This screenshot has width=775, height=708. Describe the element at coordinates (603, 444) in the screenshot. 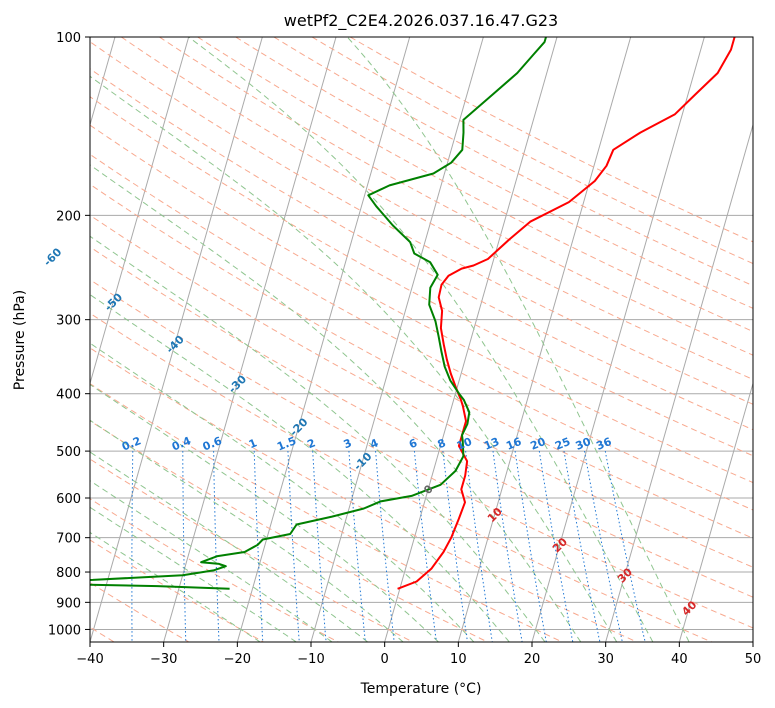

I see `mixing-ratio-label: 36` at that location.